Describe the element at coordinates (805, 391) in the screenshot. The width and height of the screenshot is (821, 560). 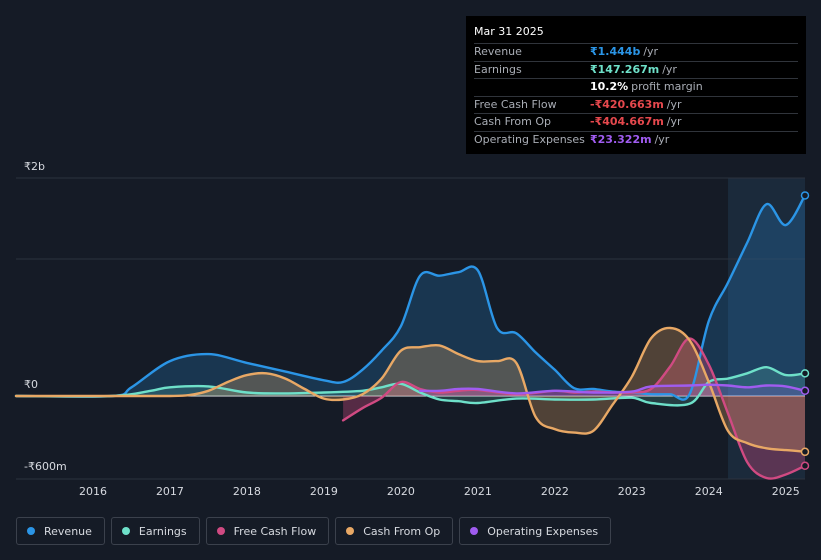
I see `operating-expenses-endpoint` at that location.